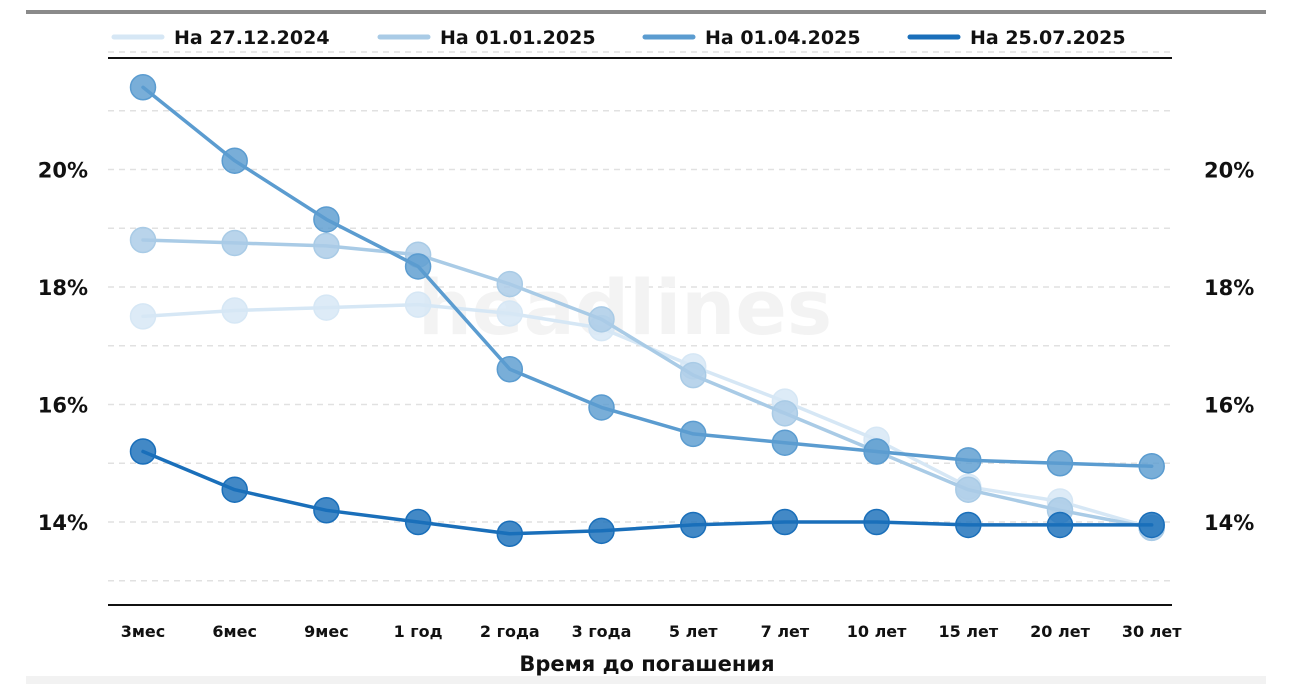  Describe the element at coordinates (63, 523) in the screenshot. I see `y-tick-label-left: 14%` at that location.